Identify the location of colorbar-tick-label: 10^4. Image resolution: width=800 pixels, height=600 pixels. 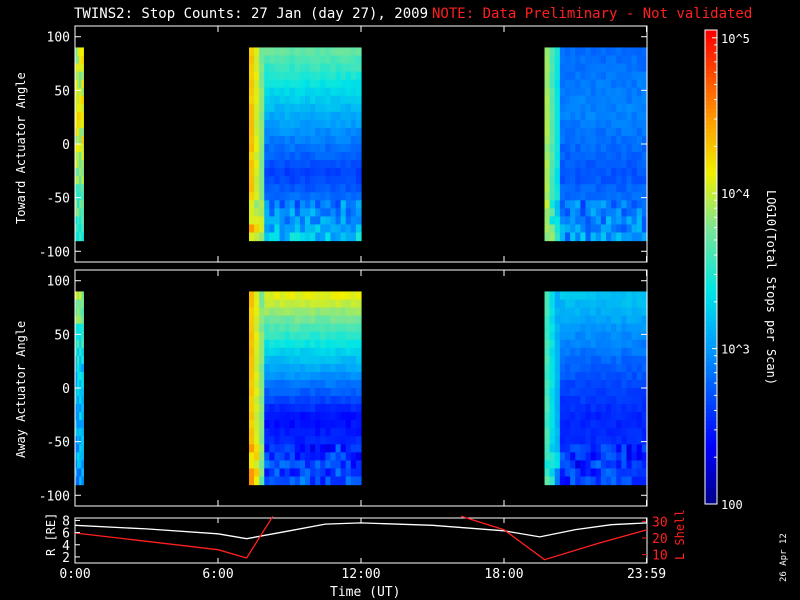
(735, 194).